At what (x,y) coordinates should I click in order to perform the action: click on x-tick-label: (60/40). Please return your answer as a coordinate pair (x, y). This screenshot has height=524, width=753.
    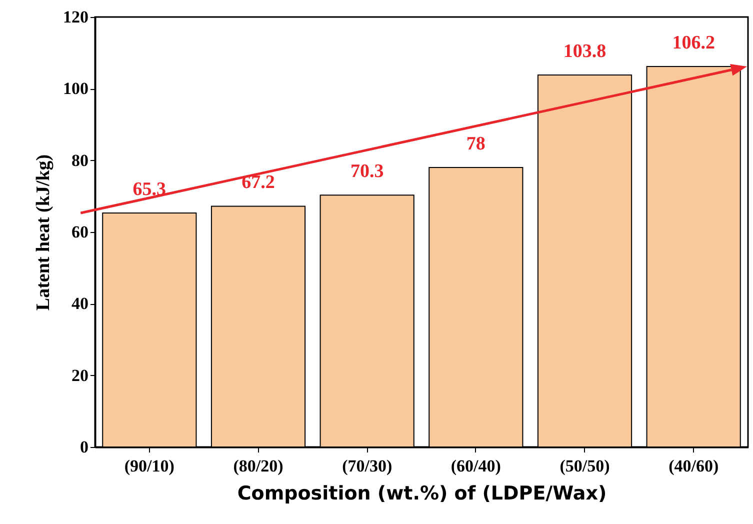
    Looking at the image, I should click on (475, 466).